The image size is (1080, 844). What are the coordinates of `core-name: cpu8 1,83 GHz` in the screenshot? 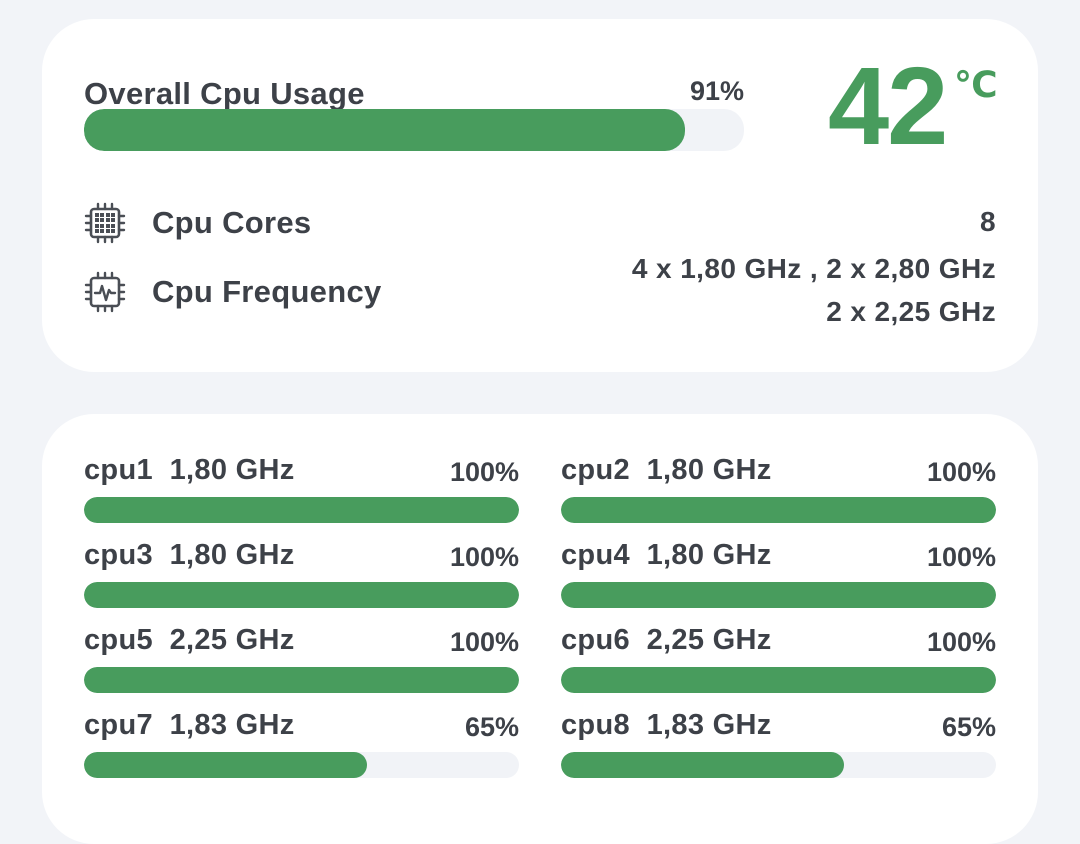 It's located at (666, 725).